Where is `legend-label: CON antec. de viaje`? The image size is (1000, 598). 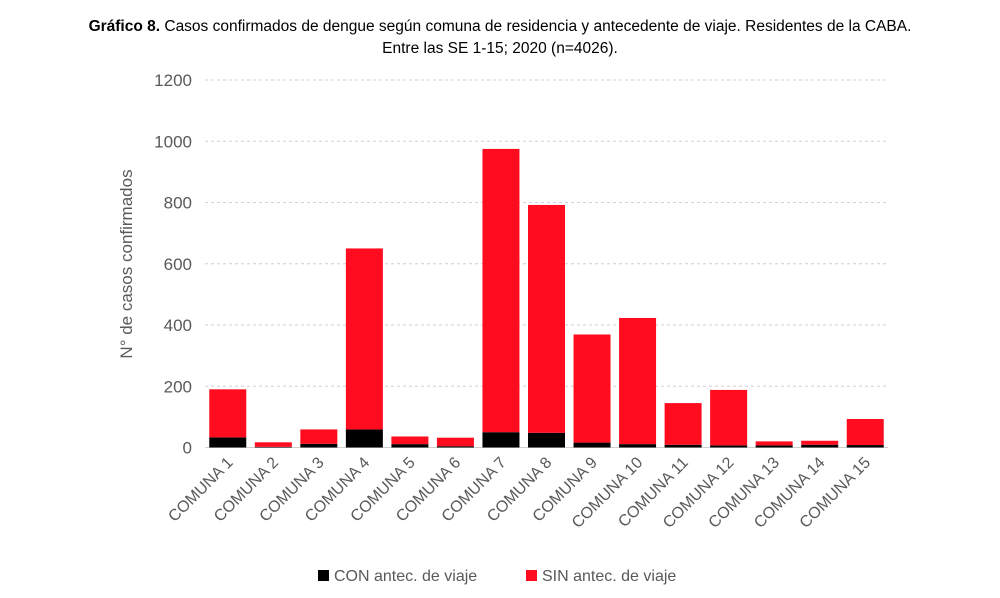
legend-label: CON antec. de viaje is located at coordinates (405, 576).